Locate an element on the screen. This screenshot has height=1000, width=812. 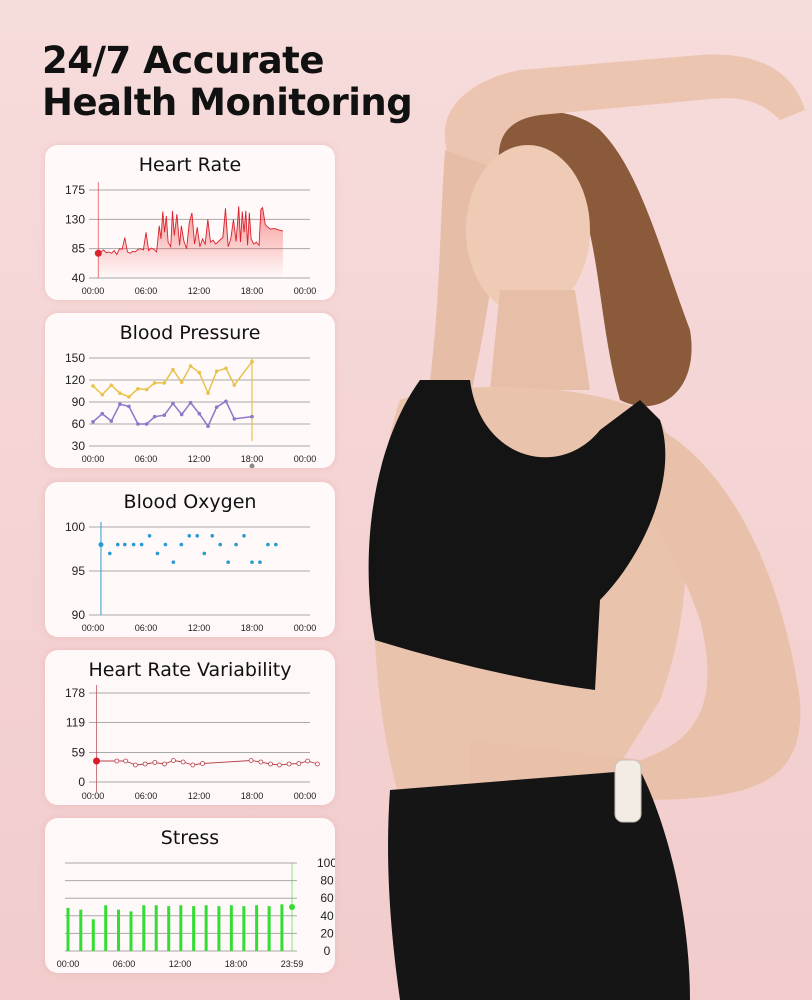
y-tick-label: 119 is located at coordinates (75, 723).